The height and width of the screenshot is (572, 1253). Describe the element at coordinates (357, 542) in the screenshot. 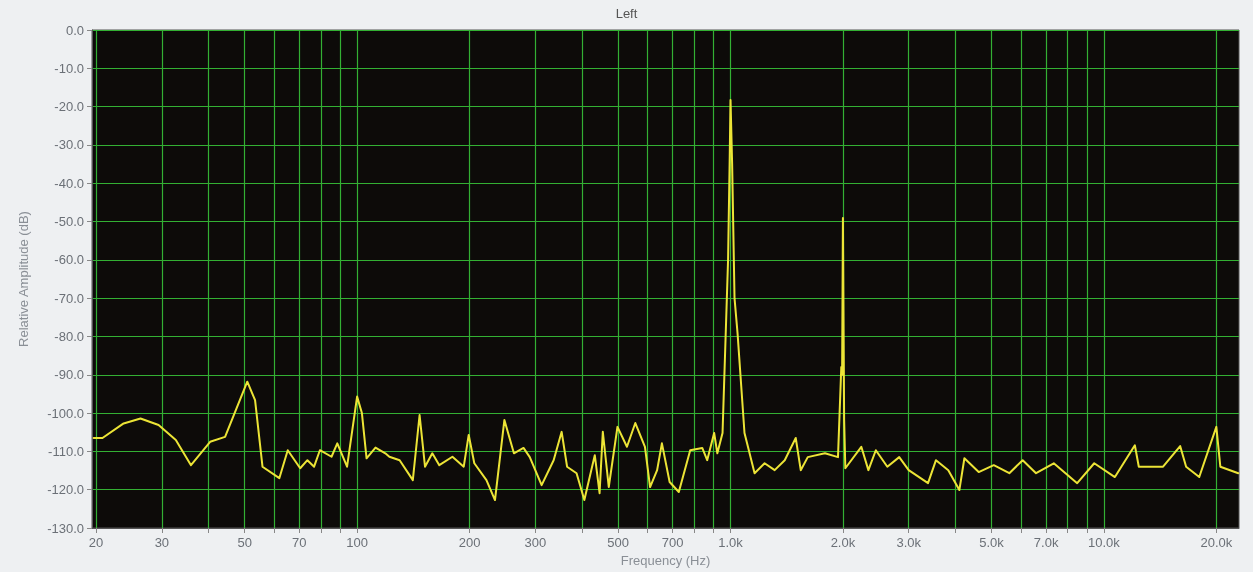

I see `x-tick-label: 100` at that location.